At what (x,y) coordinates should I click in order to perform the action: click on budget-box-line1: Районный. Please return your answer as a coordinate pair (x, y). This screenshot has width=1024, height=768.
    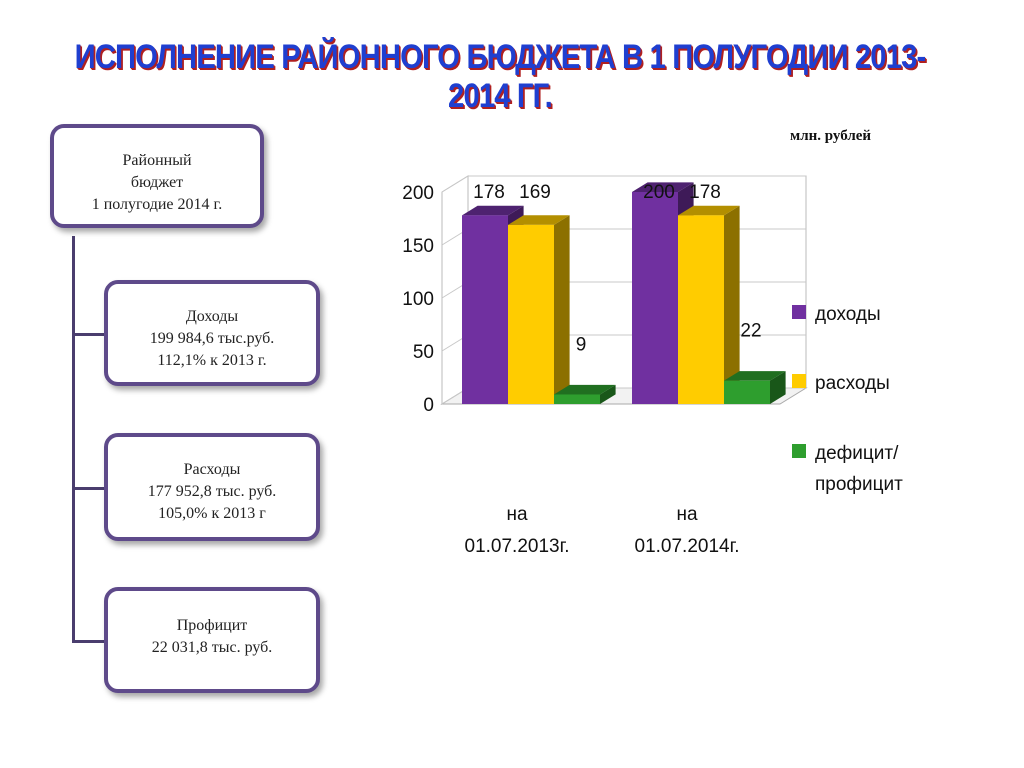
    Looking at the image, I should click on (157, 160).